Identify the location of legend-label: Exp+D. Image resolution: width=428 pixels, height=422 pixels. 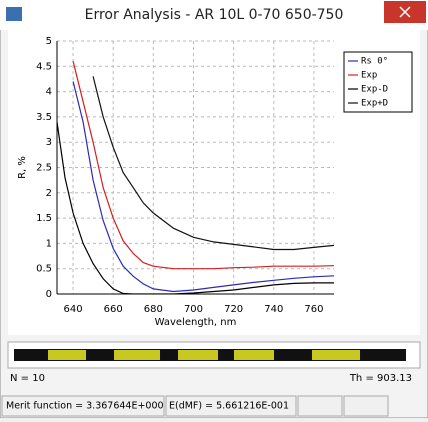
(374, 104).